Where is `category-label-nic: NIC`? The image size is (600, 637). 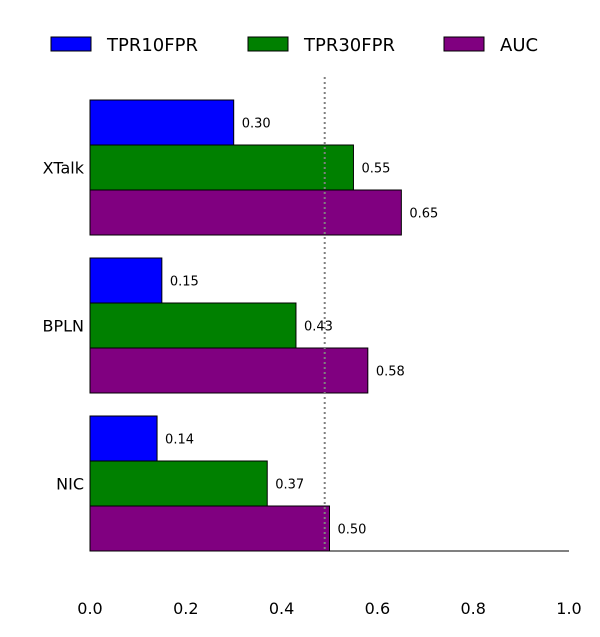
category-label-nic: NIC is located at coordinates (70, 484).